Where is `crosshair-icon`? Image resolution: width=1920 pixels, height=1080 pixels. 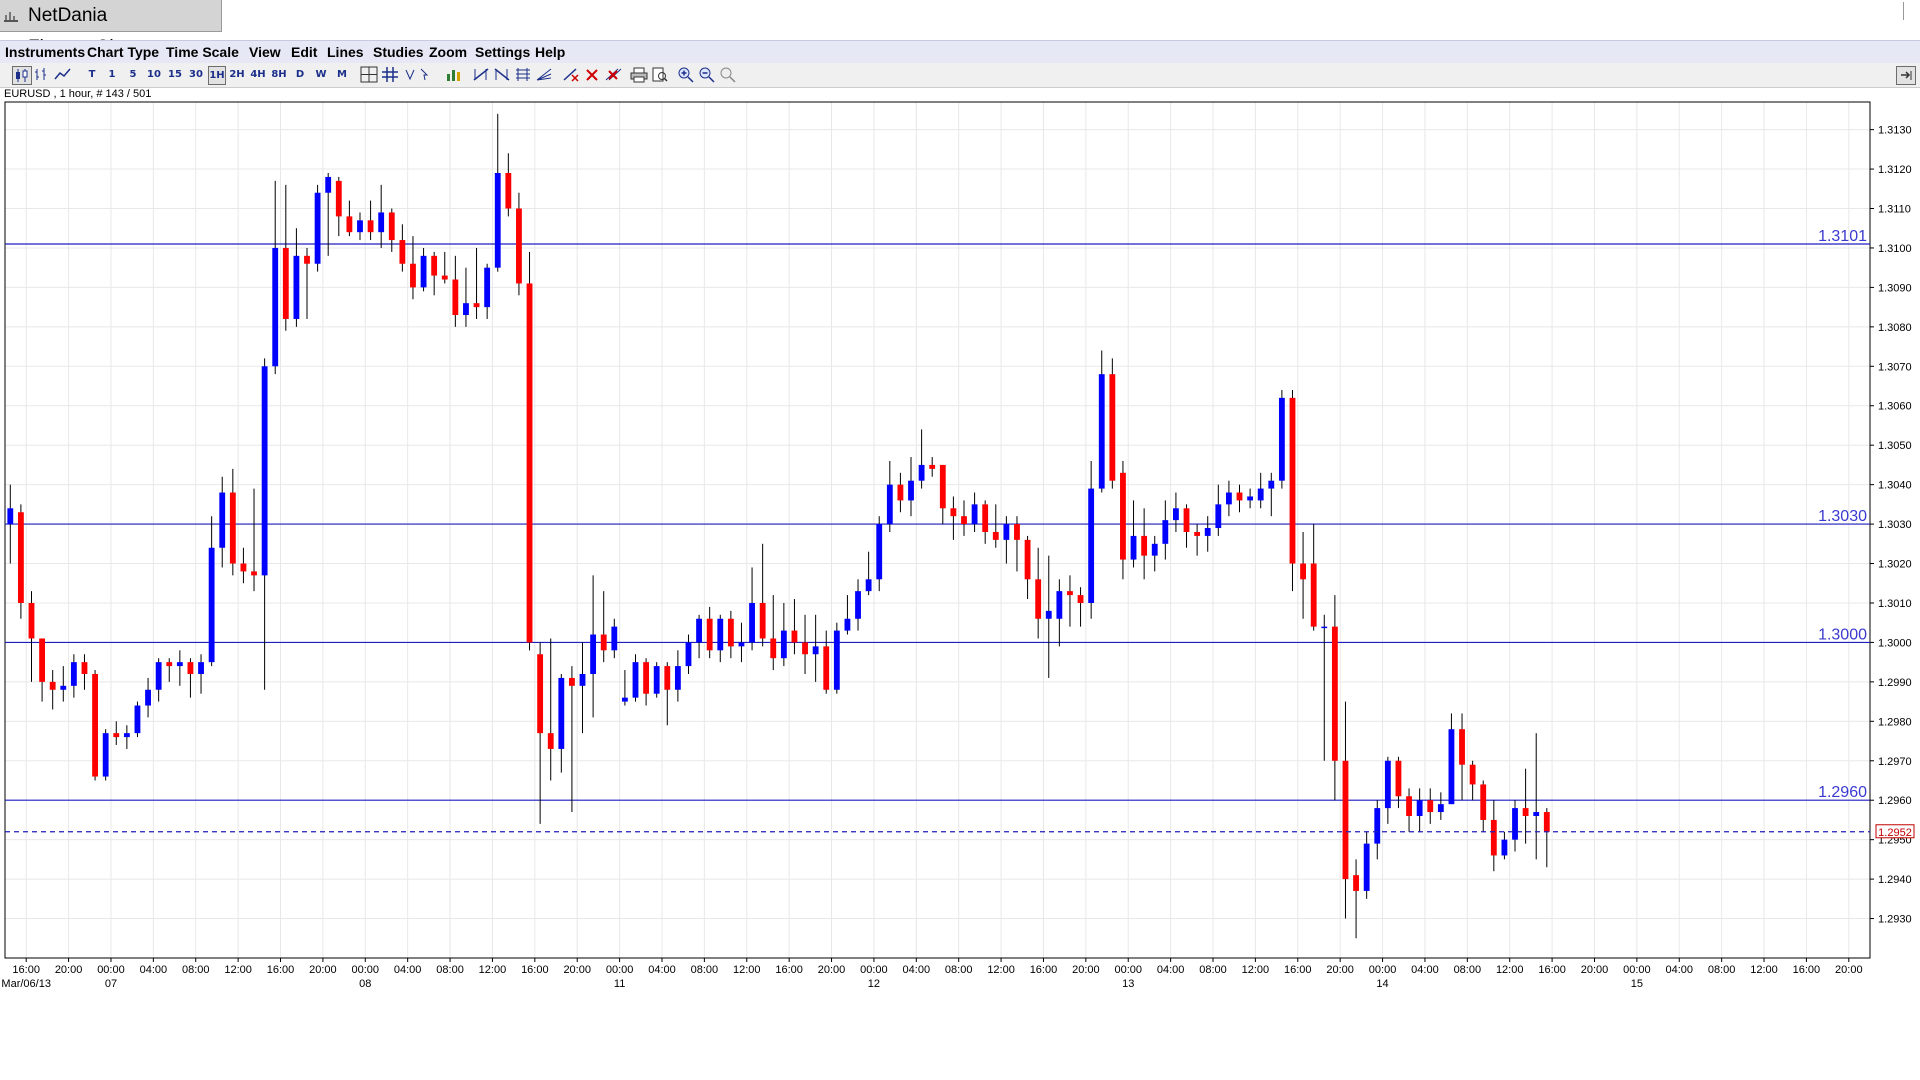
crosshair-icon is located at coordinates (369, 74).